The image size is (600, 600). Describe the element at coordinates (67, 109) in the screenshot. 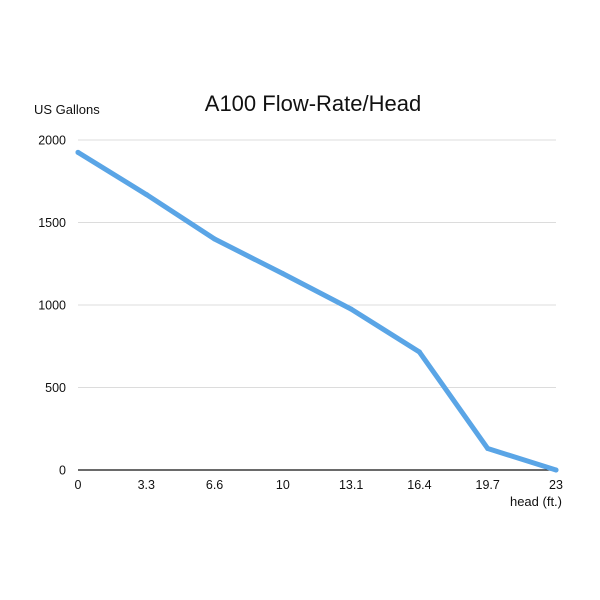

I see `y-axis-label: US Gallons` at that location.